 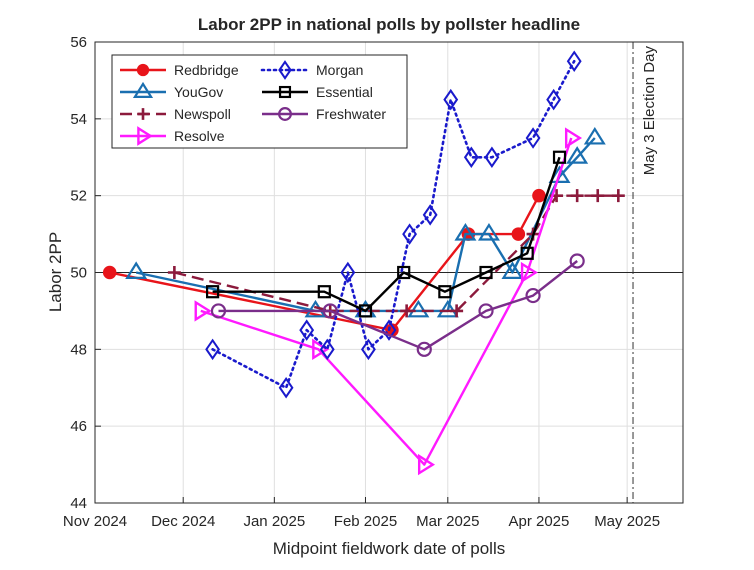 What do you see at coordinates (365, 521) in the screenshot?
I see `x-tick-label: Feb 2025` at bounding box center [365, 521].